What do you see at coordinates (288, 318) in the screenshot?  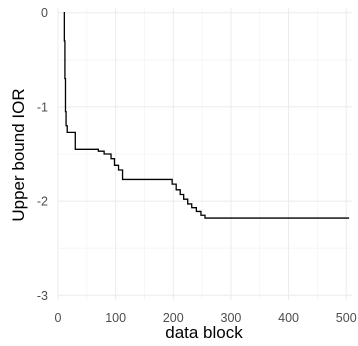 I see `x-tick-label: 400` at bounding box center [288, 318].